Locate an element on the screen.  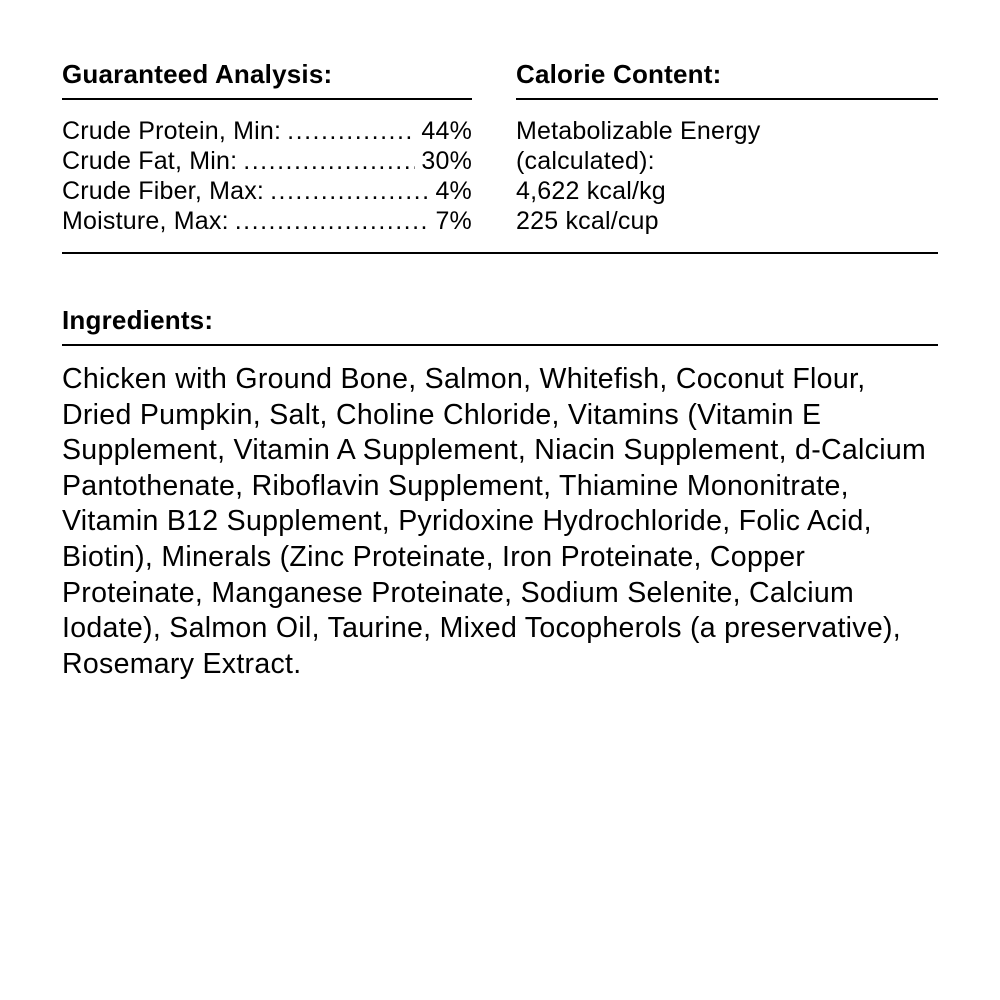
calorie-line: Metabolizable Energy is located at coordinates (638, 131).